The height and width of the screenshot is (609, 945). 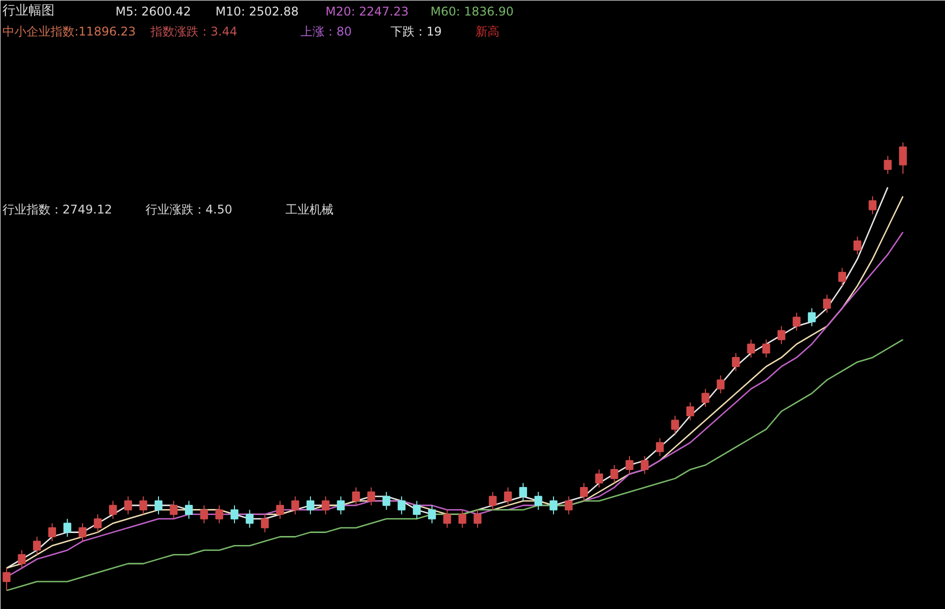 What do you see at coordinates (326, 31) in the screenshot?
I see `text: 上涨：80` at bounding box center [326, 31].